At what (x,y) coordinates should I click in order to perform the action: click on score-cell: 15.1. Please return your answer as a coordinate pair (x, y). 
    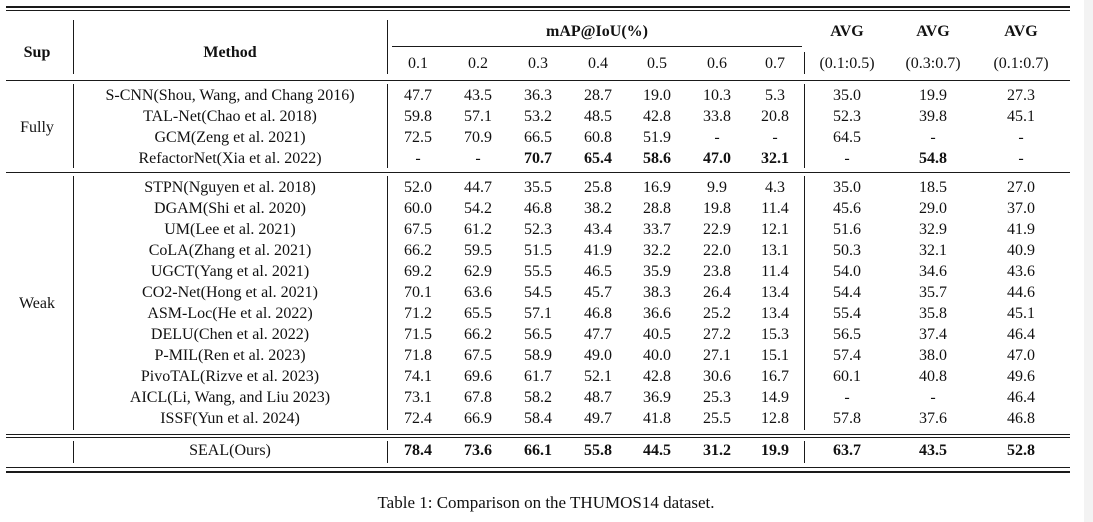
    Looking at the image, I should click on (775, 355).